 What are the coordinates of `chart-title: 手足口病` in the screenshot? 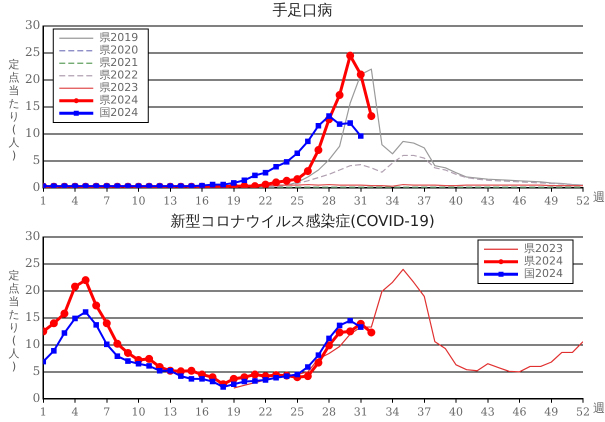 It's located at (302, 9).